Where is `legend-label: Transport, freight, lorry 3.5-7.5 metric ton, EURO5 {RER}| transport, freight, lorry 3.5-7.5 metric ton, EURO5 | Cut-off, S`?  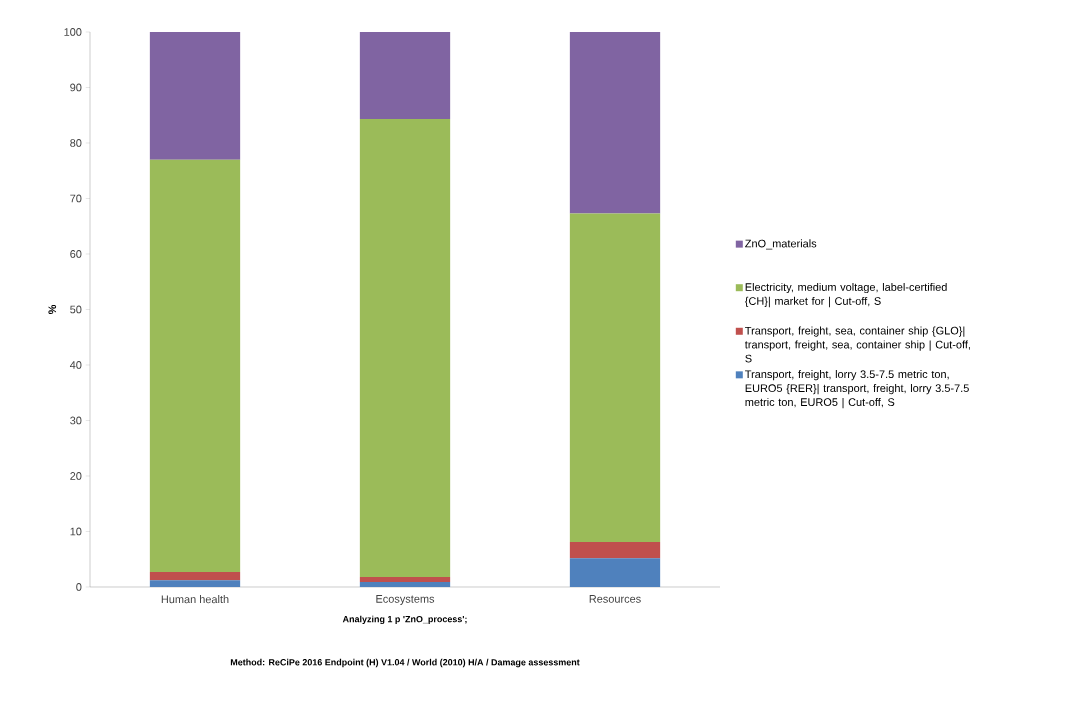
legend-label: Transport, freight, lorry 3.5-7.5 metric ton, EURO5 {RER}| transport, freight, lorry 3.5-7.5 metric ton, EURO5 | Cut-off, S is located at coordinates (857, 389).